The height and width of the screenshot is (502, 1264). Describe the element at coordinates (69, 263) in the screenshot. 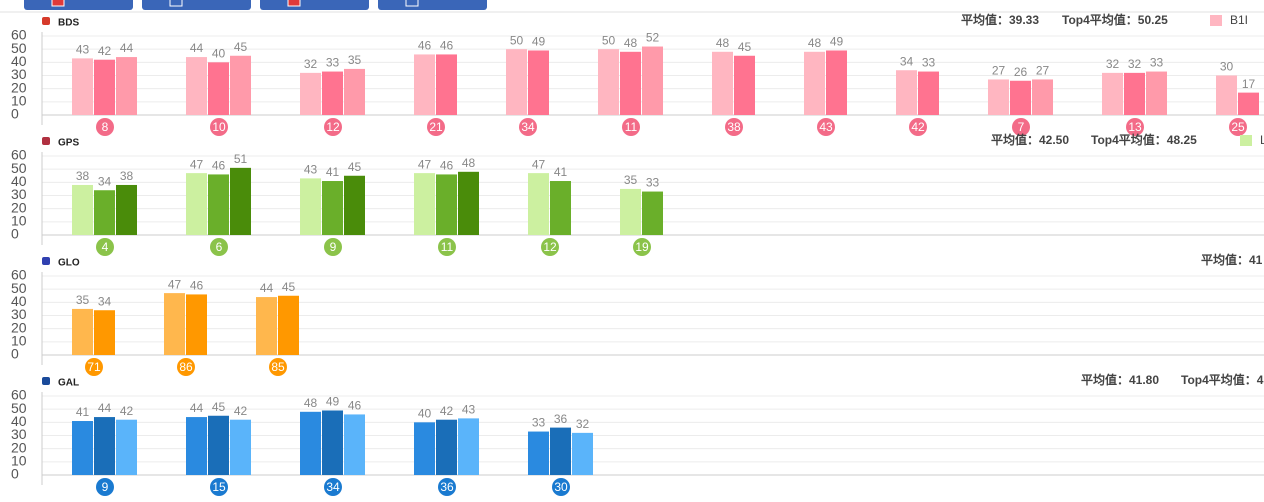

I see `system-label: GLO` at that location.